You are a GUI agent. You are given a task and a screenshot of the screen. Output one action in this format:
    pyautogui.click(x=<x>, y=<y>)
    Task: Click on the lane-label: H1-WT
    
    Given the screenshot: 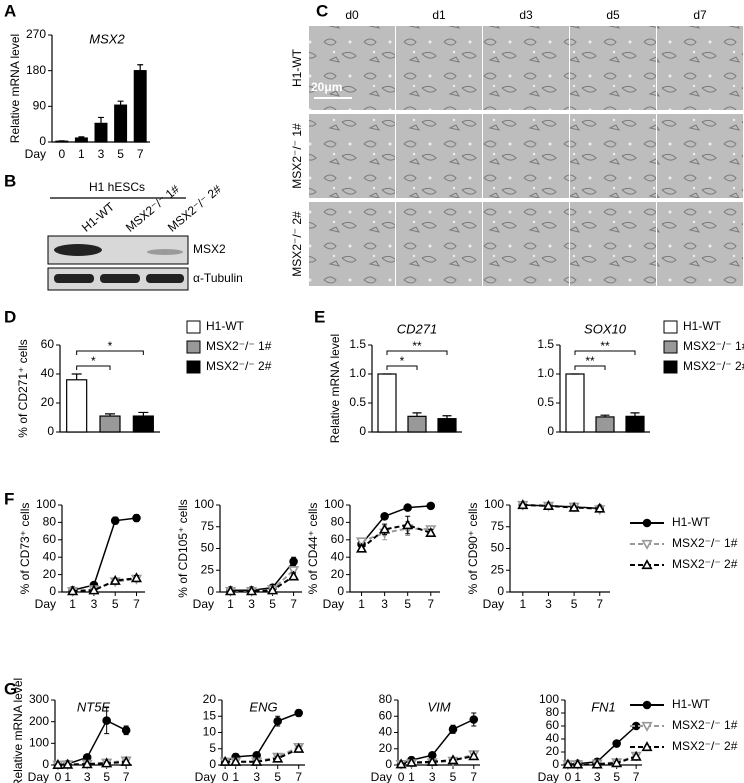 What is the action you would take?
    pyautogui.click(x=98, y=217)
    